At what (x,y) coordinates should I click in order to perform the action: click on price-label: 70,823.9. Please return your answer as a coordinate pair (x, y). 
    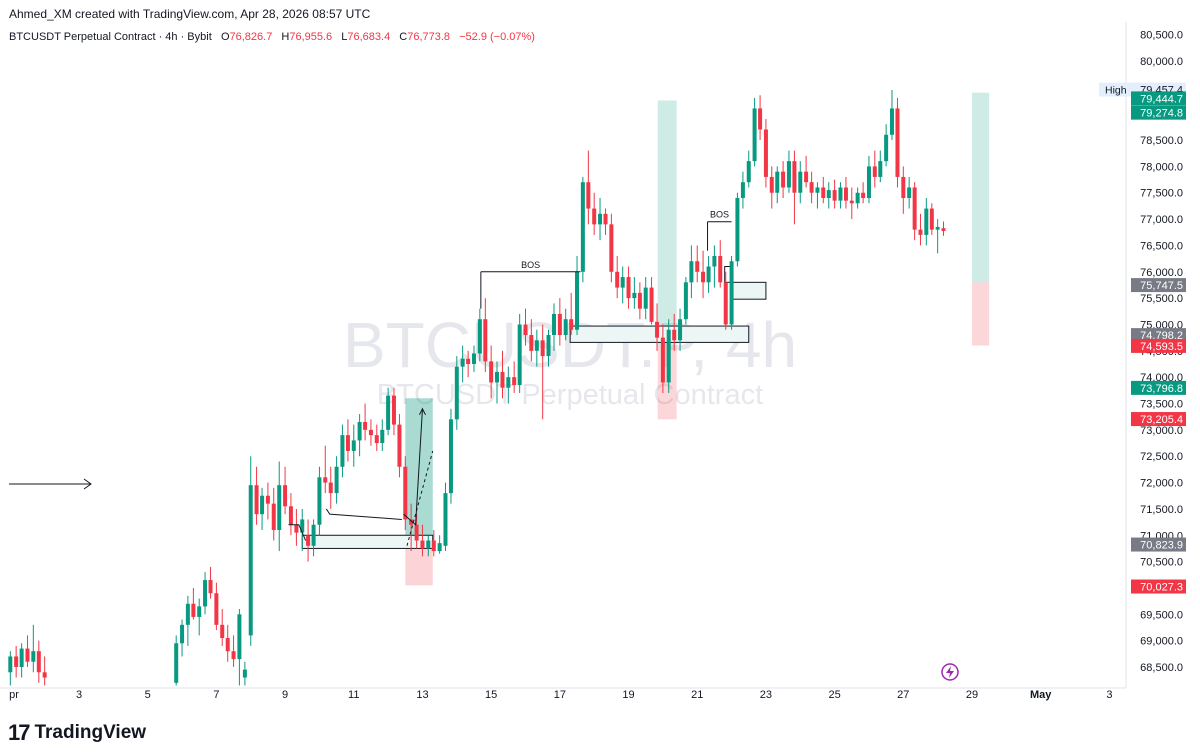
    Looking at the image, I should click on (1158, 544).